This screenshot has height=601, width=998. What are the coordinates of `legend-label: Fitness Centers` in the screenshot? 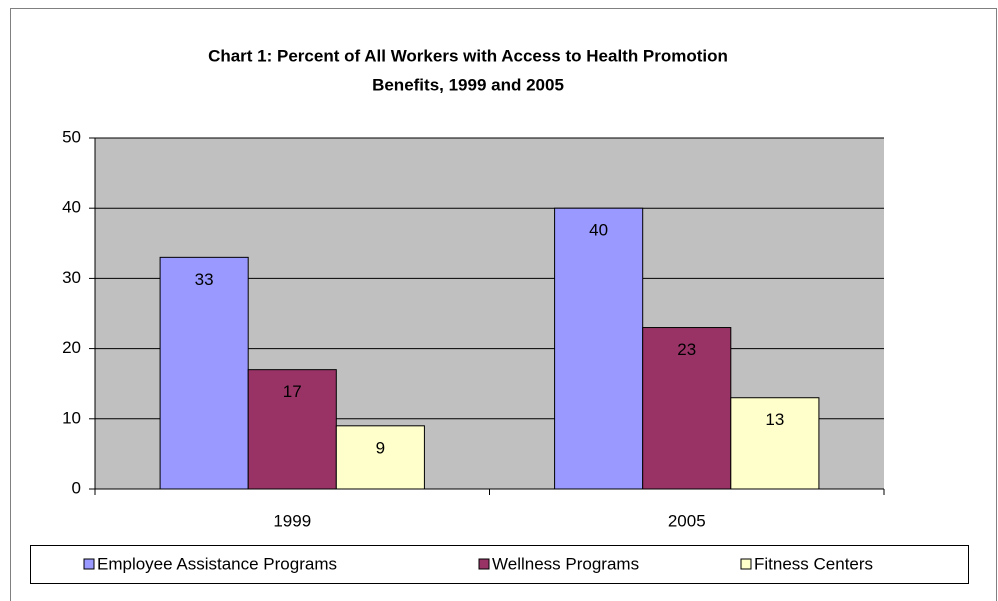 It's located at (813, 563).